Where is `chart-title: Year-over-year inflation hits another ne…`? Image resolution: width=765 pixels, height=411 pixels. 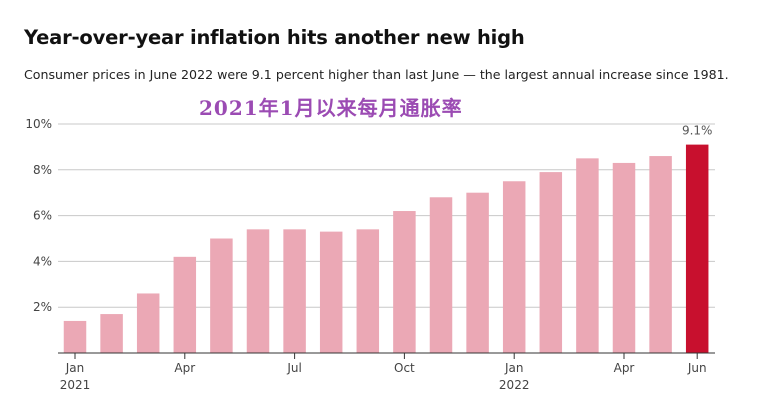 chart-title: Year-over-year inflation hits another ne… is located at coordinates (274, 37).